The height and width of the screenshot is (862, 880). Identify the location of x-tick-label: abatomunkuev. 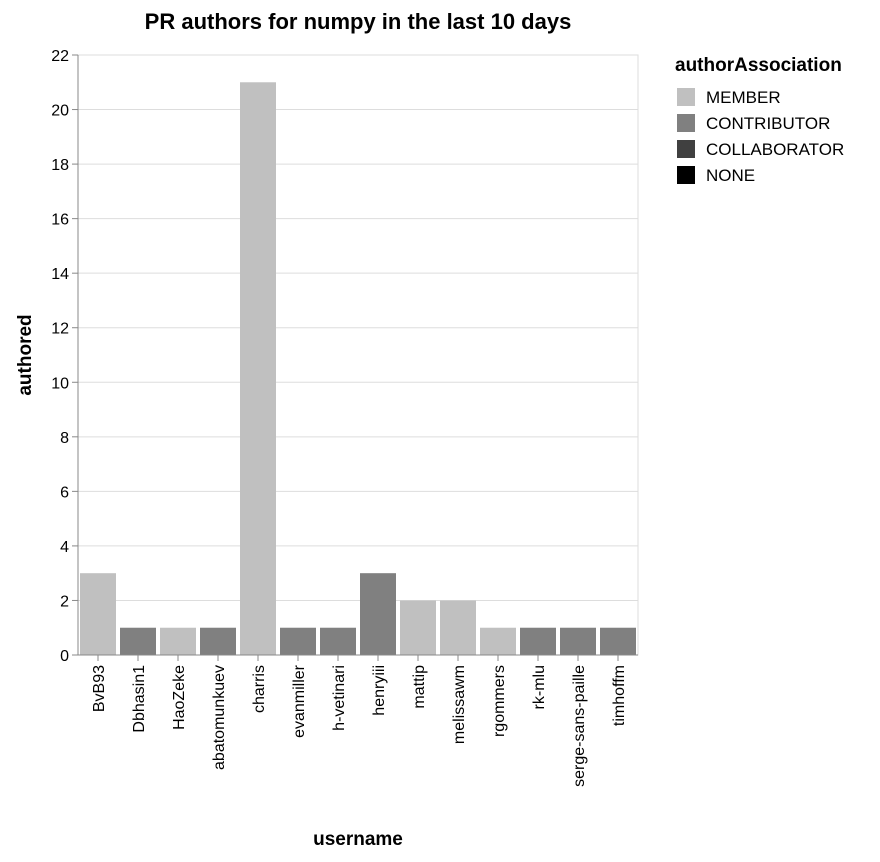
(219, 717).